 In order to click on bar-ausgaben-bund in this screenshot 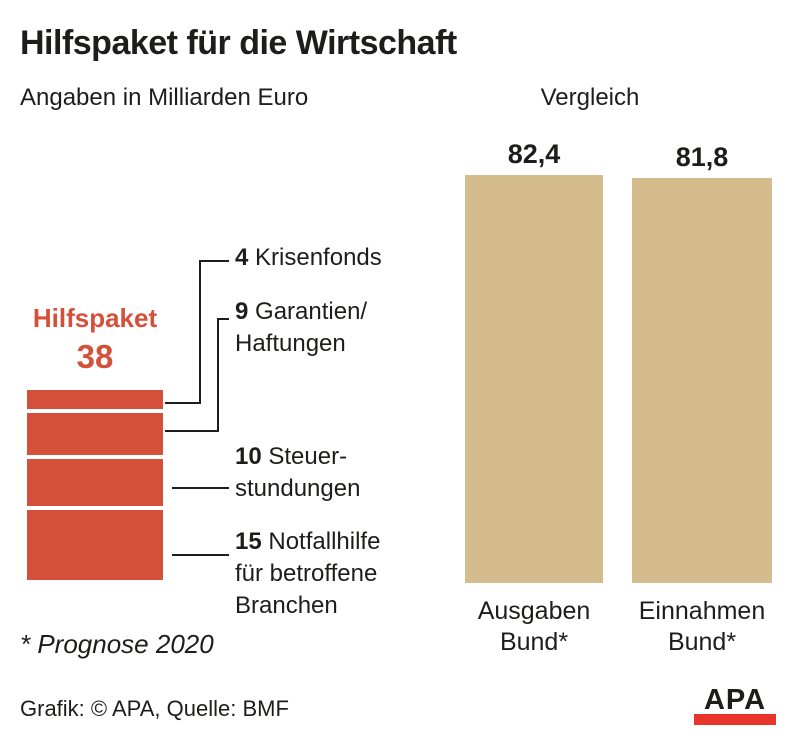, I will do `click(534, 379)`.